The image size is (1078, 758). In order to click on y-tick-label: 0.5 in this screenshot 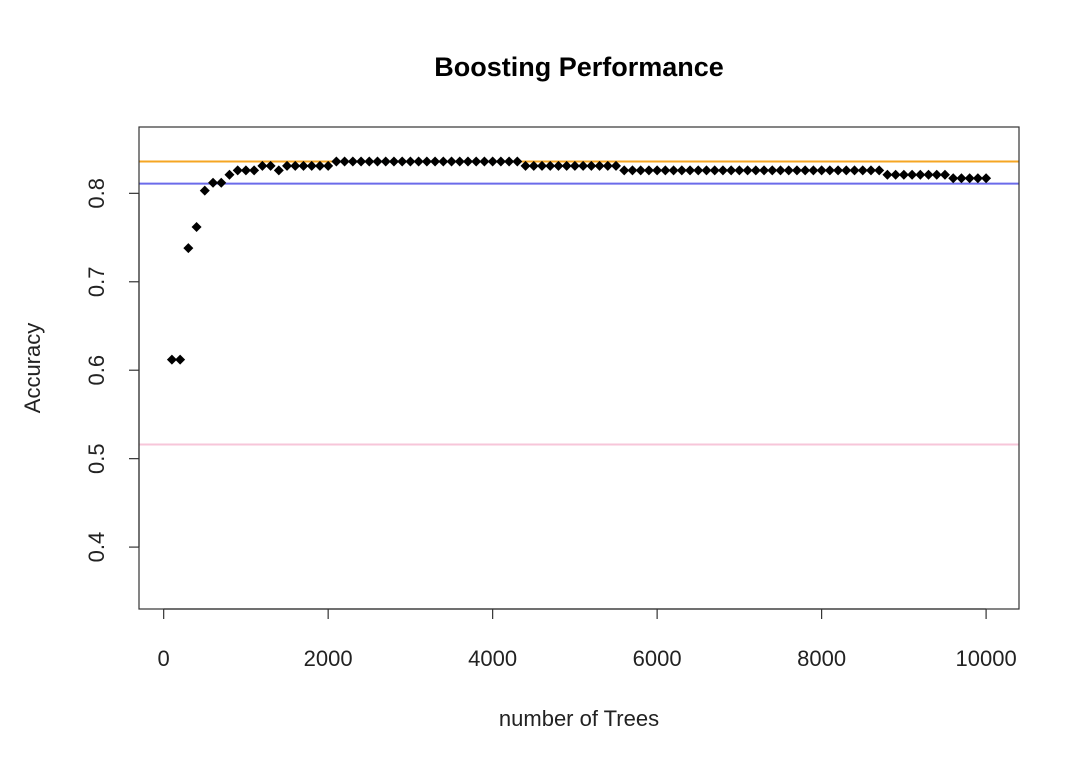, I will do `click(96, 458)`.